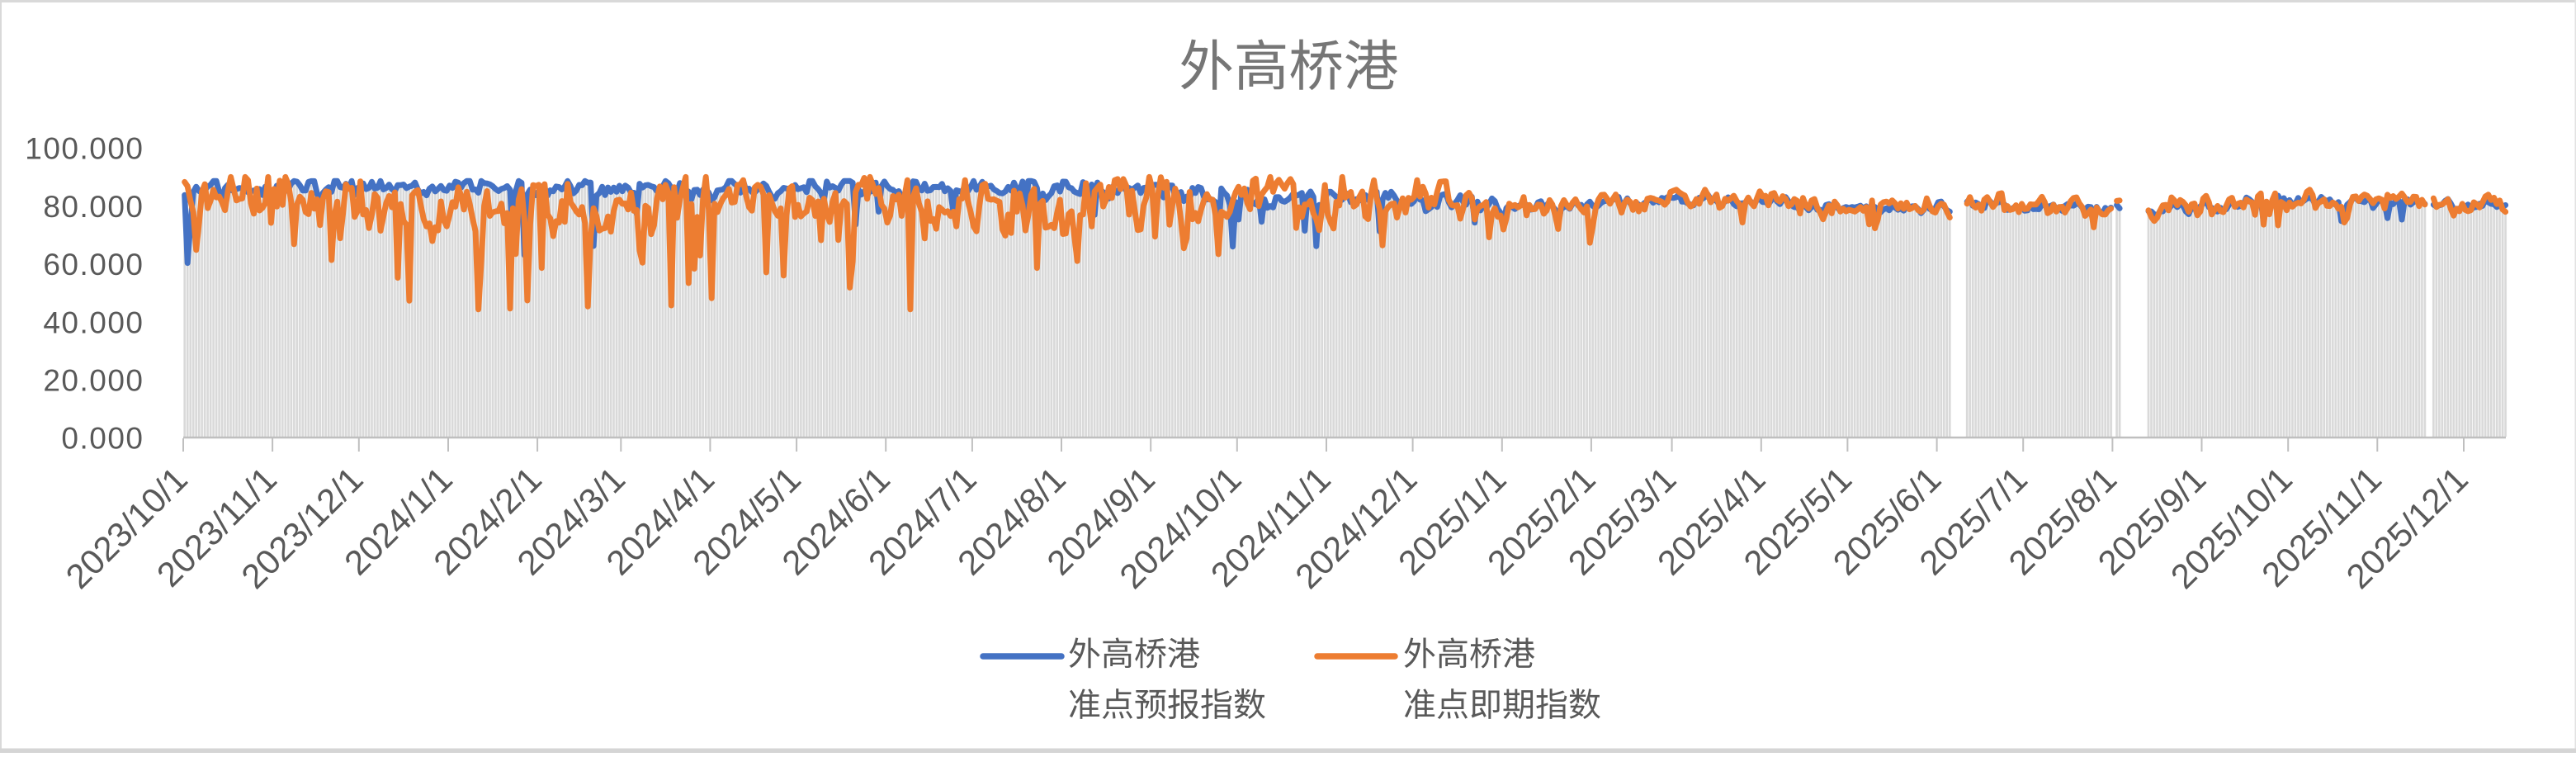 Image resolution: width=2576 pixels, height=757 pixels. Describe the element at coordinates (102, 439) in the screenshot. I see `svg-text: 0.000` at that location.